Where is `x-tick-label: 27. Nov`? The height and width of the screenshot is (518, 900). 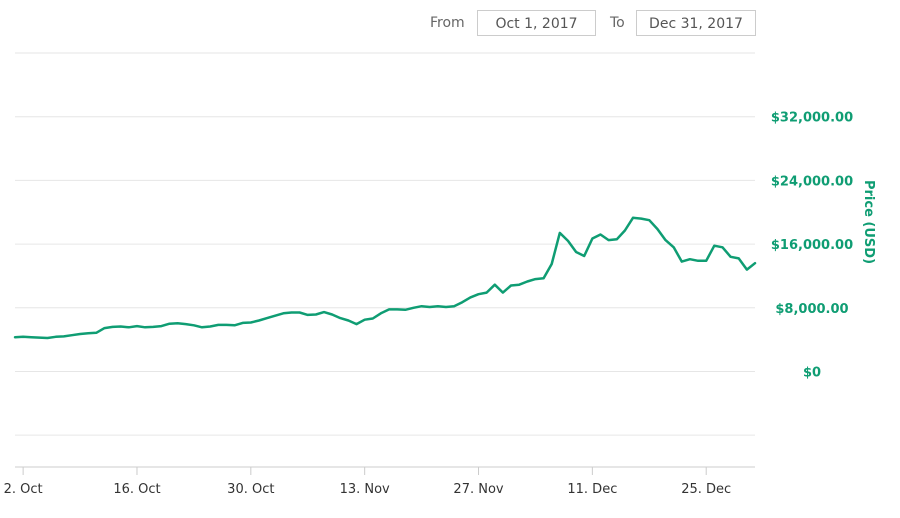 x-tick-label: 27. Nov is located at coordinates (478, 489).